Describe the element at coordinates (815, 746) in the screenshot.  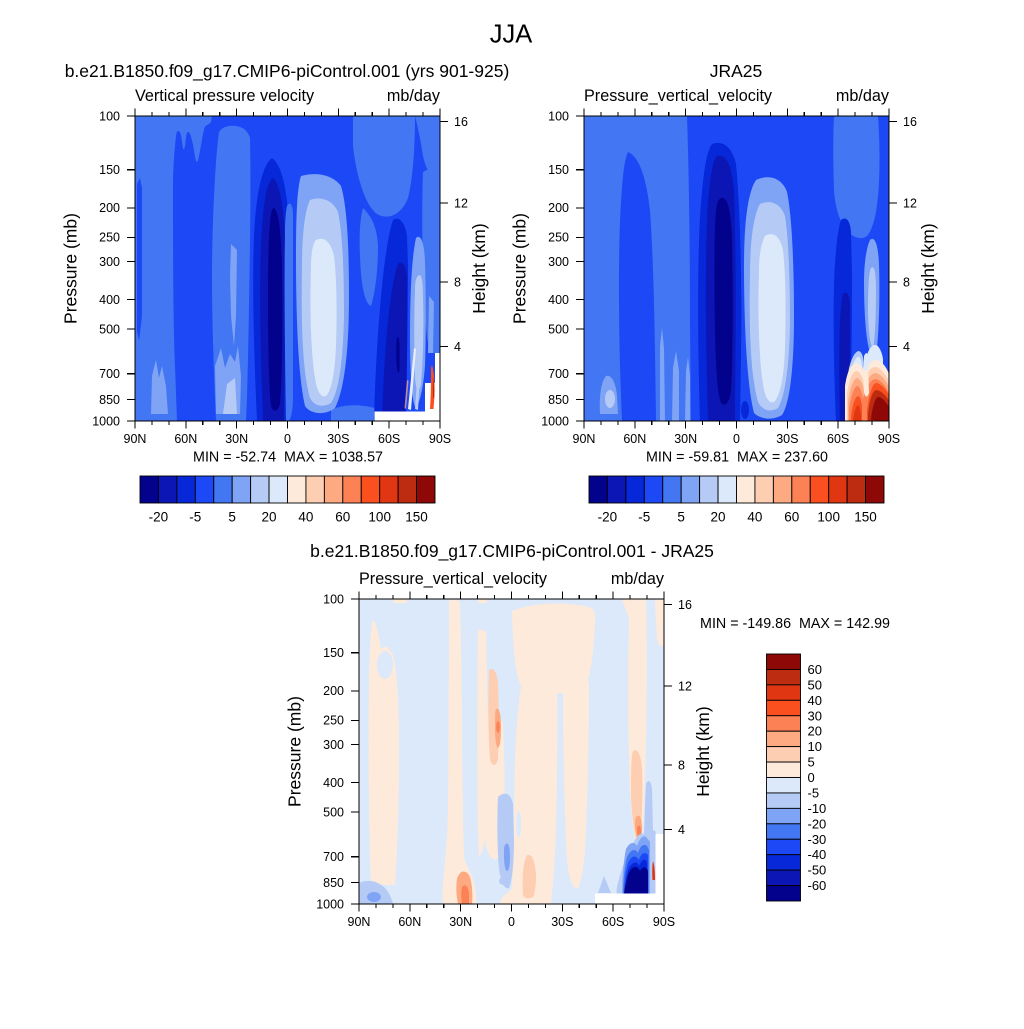
I see `svg-text: 10` at that location.